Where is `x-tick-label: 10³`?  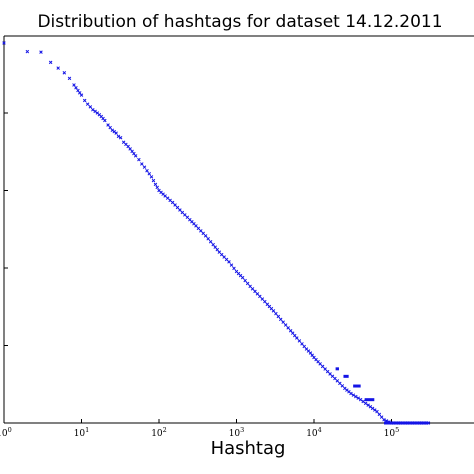 x-tick-label: 10³ is located at coordinates (237, 432).